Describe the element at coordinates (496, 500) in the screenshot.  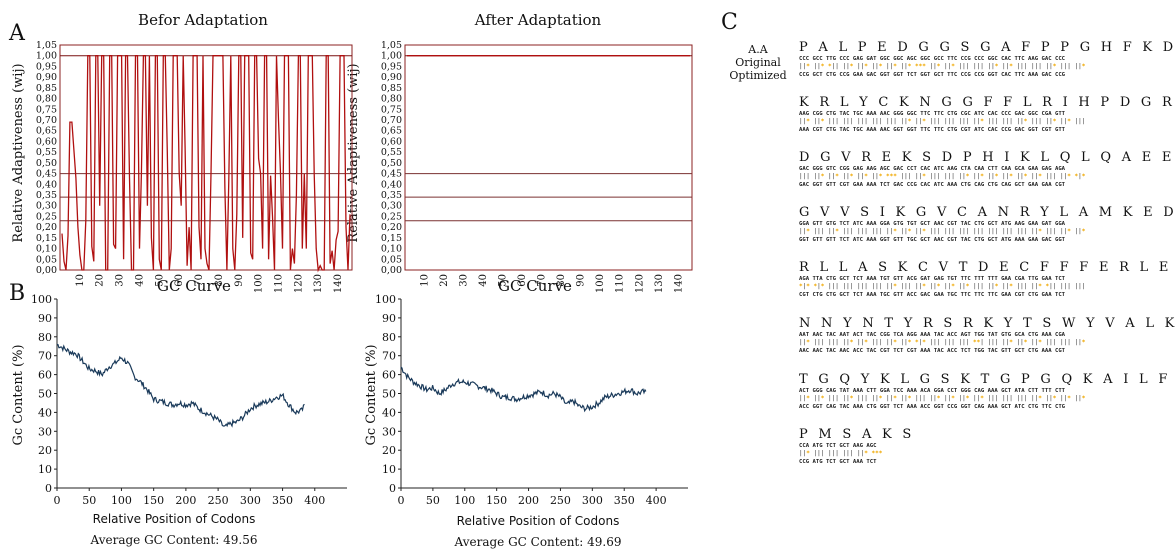
I see `x-tick-label: 150` at that location.